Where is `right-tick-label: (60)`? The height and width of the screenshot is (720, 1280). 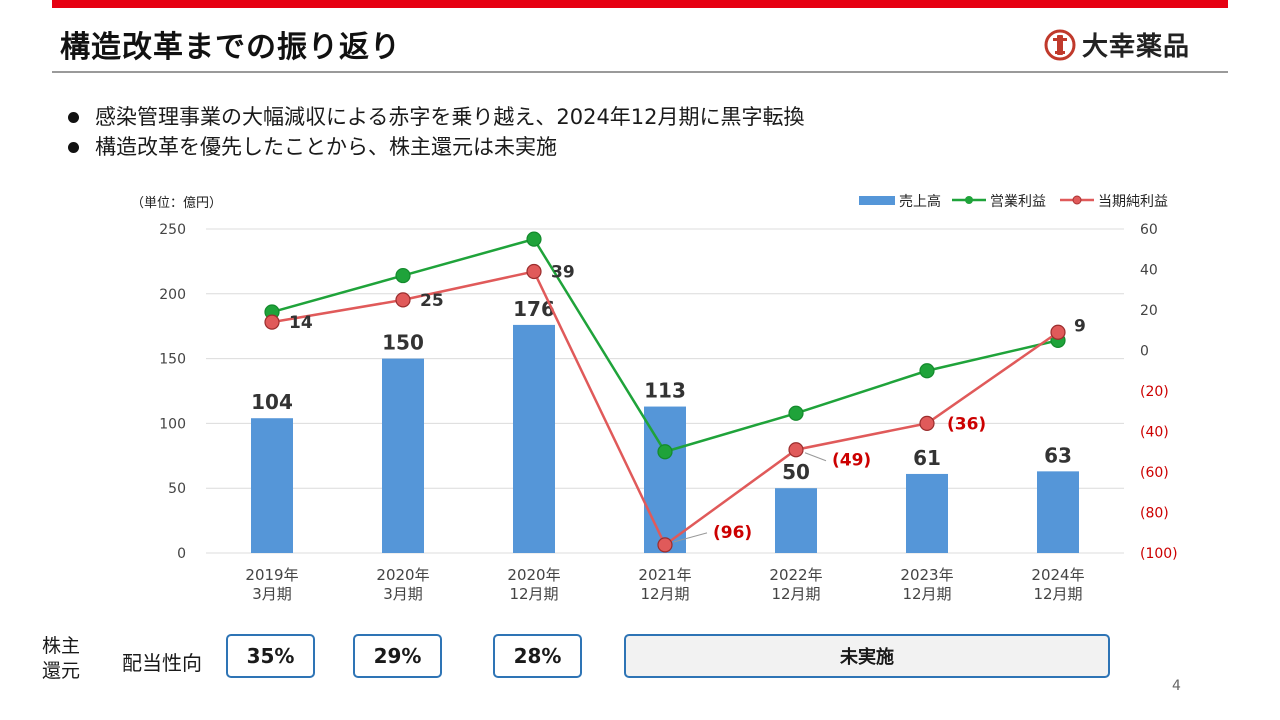 right-tick-label: (60) is located at coordinates (1154, 473).